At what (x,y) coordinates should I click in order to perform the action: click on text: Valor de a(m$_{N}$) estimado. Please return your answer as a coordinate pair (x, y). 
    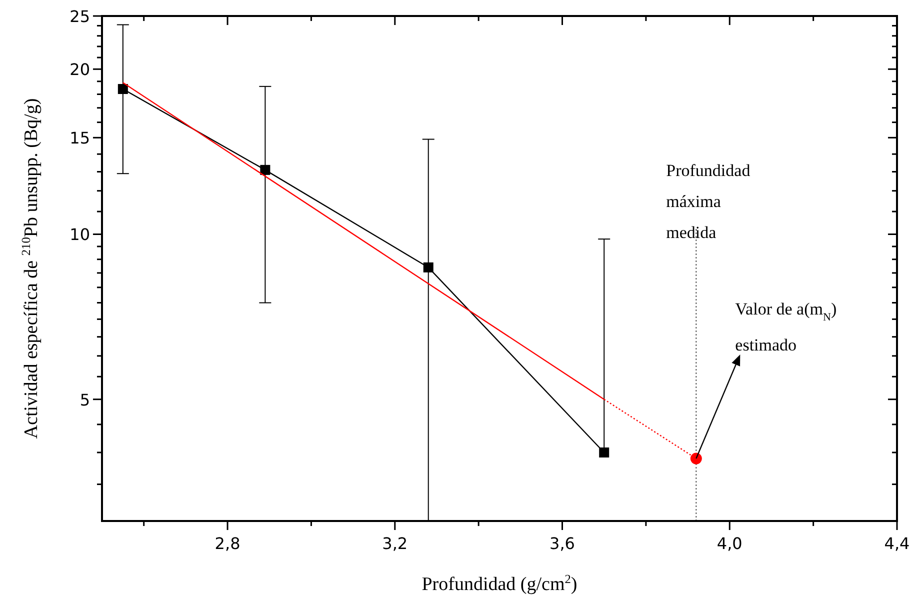
    Looking at the image, I should click on (786, 327).